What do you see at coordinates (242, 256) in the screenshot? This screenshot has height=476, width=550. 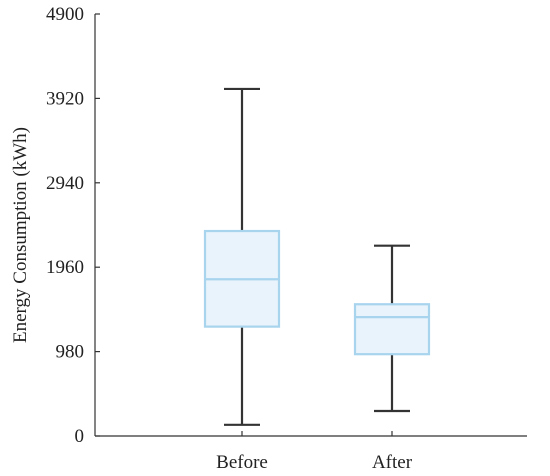 I see `box-before` at bounding box center [242, 256].